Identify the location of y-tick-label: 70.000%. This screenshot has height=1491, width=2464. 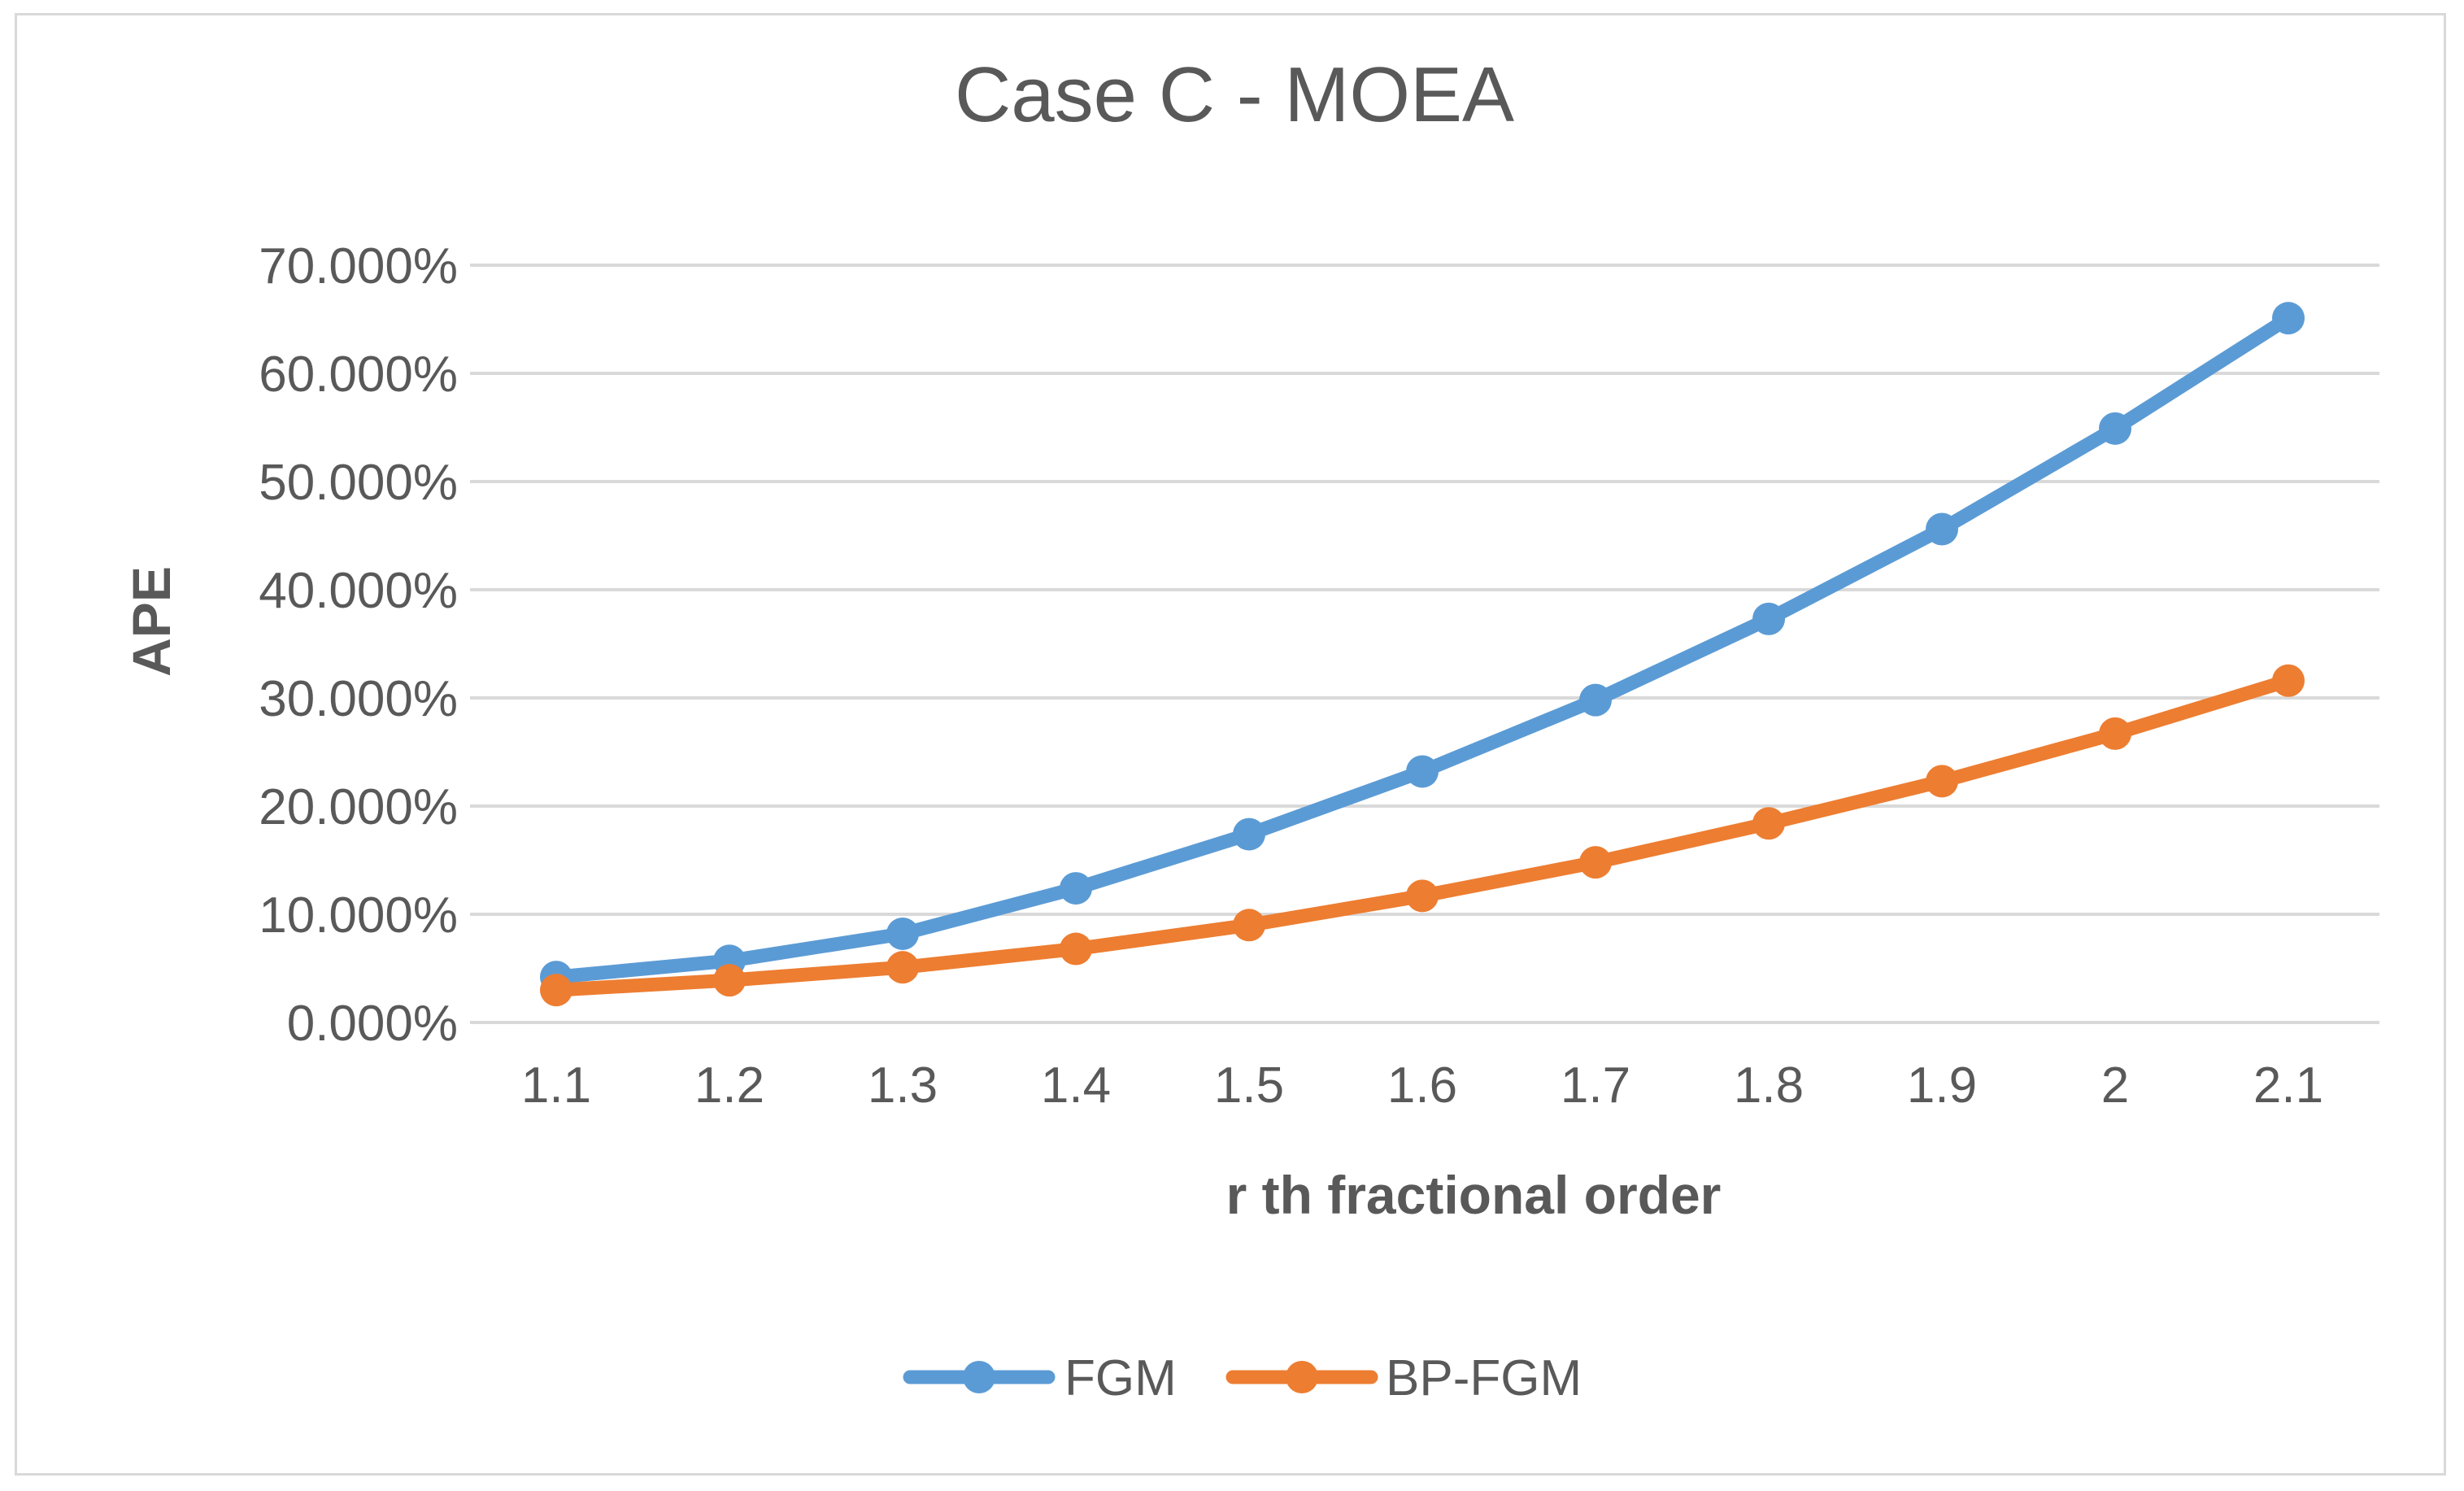
(358, 266).